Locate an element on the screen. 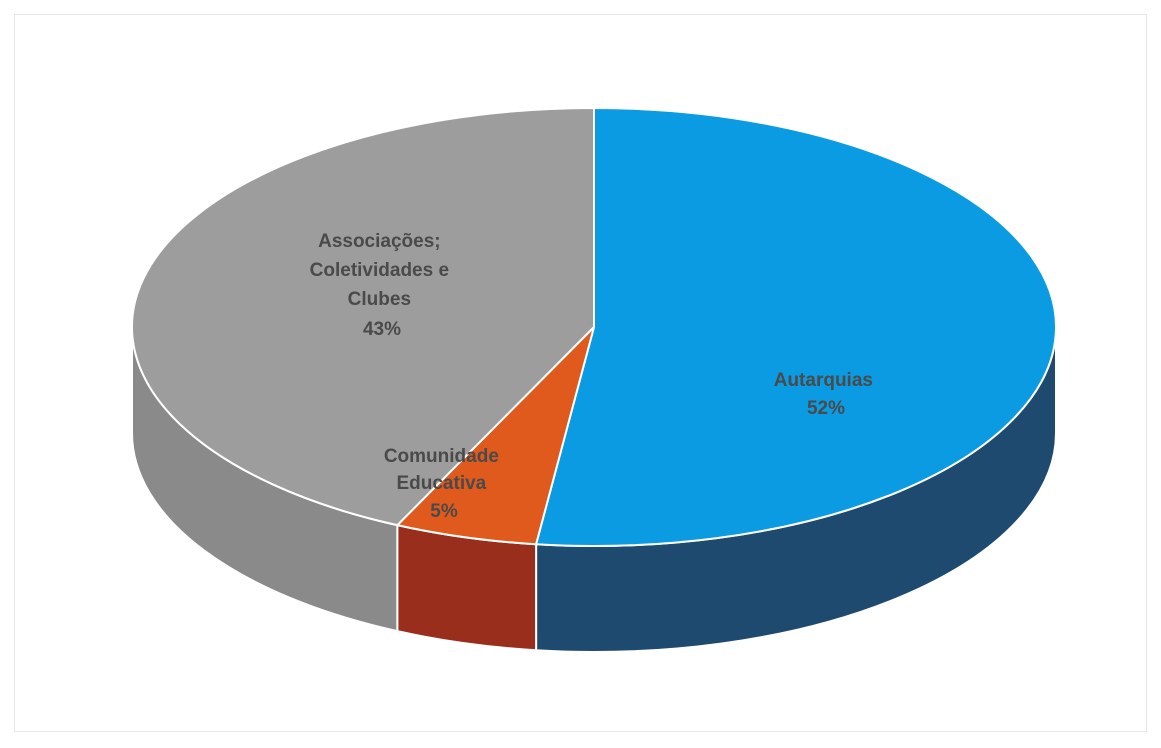 Image resolution: width=1161 pixels, height=748 pixels. pie-slice-comunidade-educativa is located at coordinates (495, 436).